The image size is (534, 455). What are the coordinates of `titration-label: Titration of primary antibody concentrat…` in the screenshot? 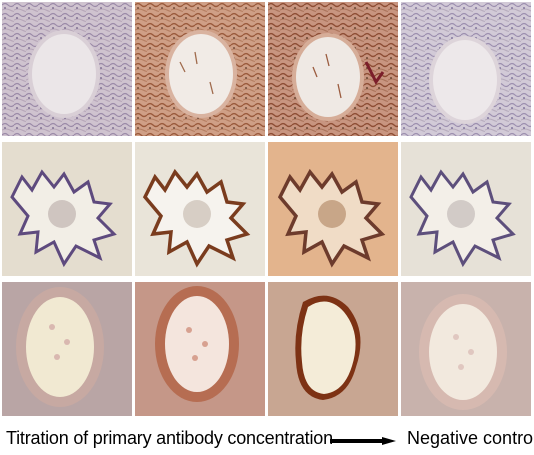 It's located at (169, 438).